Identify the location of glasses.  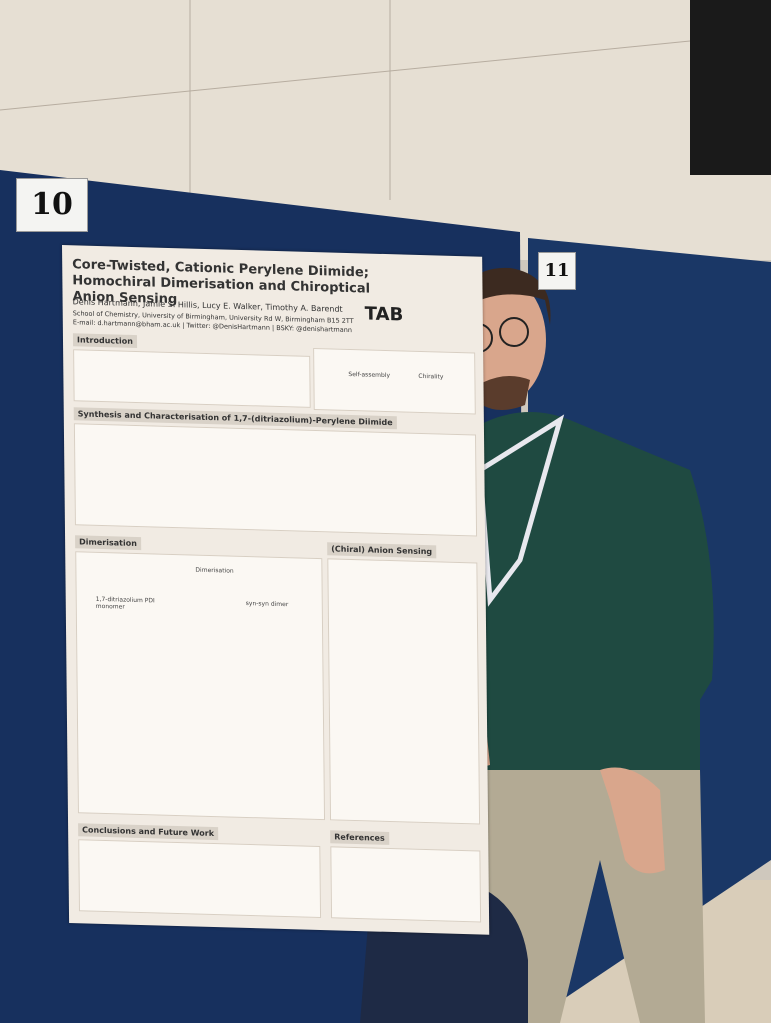
(514, 332).